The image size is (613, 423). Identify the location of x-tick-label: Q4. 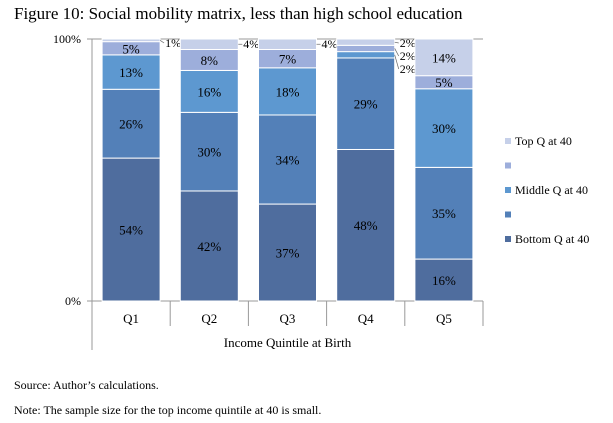
(366, 318).